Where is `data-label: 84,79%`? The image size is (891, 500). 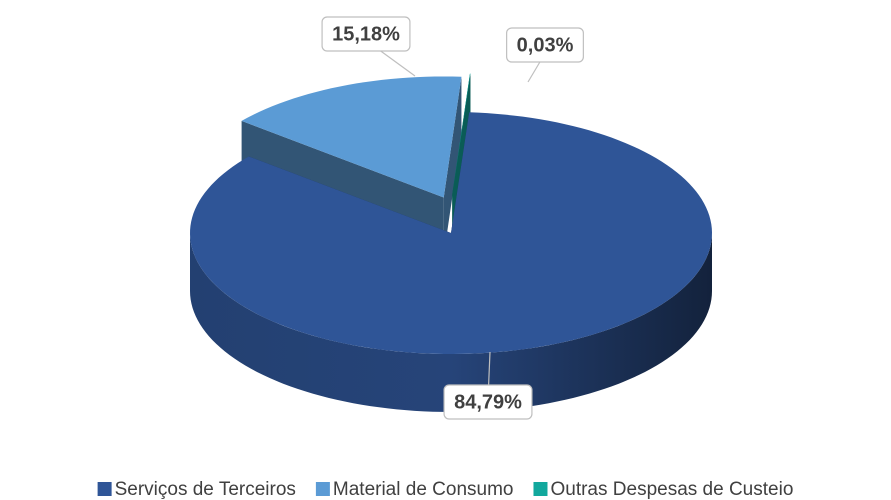 data-label: 84,79% is located at coordinates (488, 402).